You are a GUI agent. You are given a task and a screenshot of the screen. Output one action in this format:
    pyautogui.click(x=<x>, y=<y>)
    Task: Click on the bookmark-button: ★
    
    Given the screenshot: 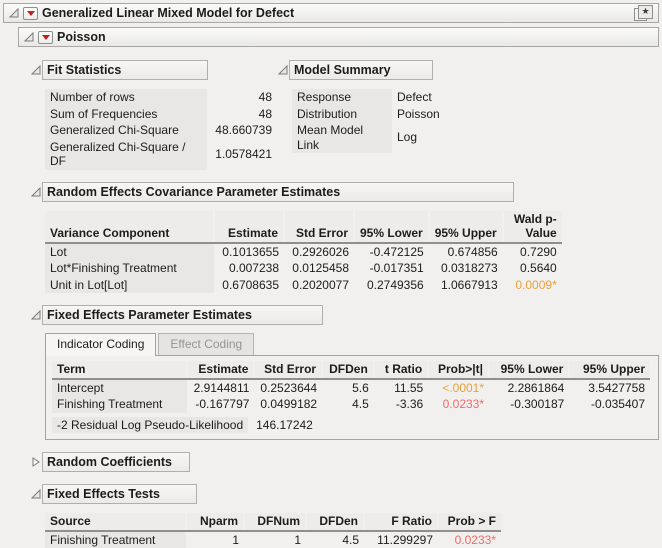 What is the action you would take?
    pyautogui.click(x=643, y=13)
    